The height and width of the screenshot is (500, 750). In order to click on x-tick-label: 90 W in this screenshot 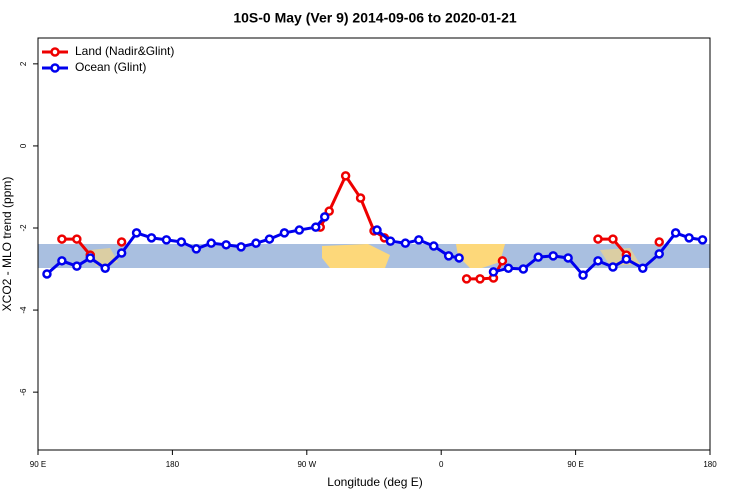, I will do `click(306, 464)`.